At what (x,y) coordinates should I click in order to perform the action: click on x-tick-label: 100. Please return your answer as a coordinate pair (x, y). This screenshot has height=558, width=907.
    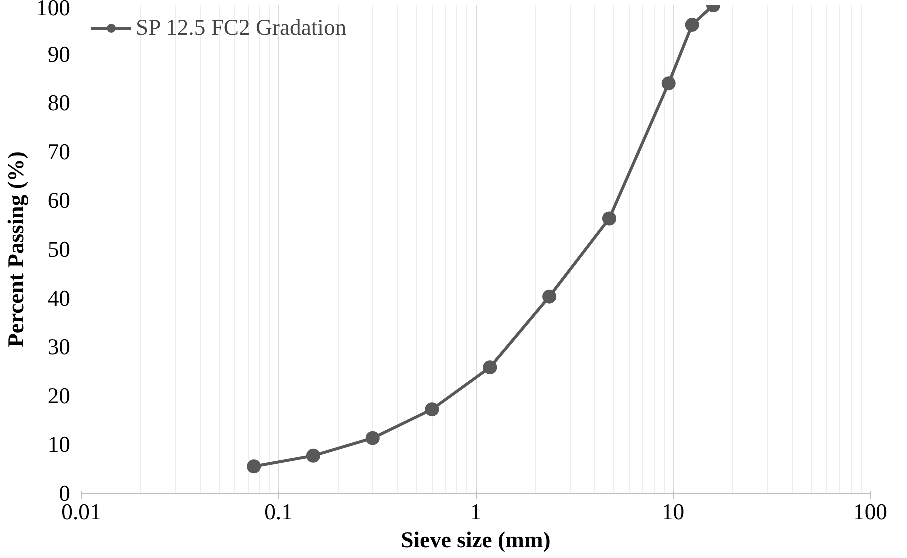
    Looking at the image, I should click on (871, 512).